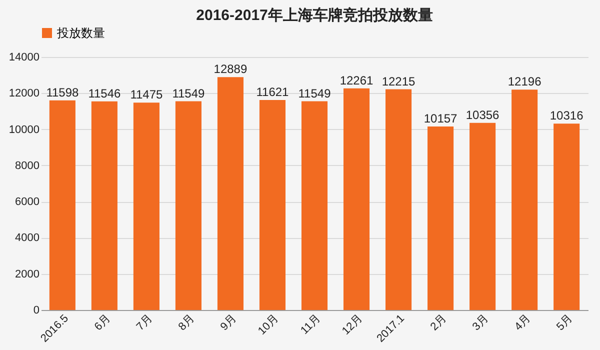 This screenshot has width=600, height=350. What do you see at coordinates (102, 323) in the screenshot?
I see `x-tick-label: 6月` at bounding box center [102, 323].